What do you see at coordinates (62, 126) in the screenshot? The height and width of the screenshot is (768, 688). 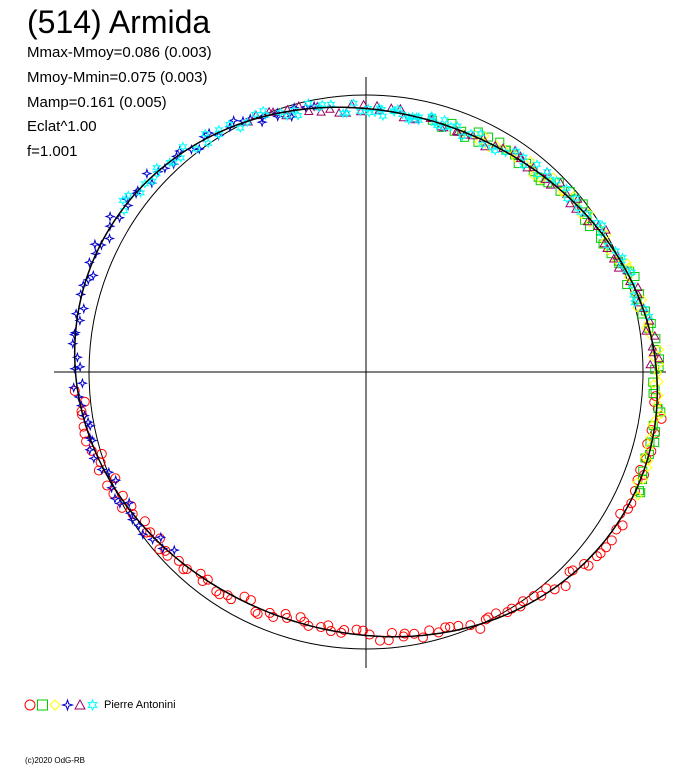 I see `stat-eclat: Eclat^1.00` at bounding box center [62, 126].